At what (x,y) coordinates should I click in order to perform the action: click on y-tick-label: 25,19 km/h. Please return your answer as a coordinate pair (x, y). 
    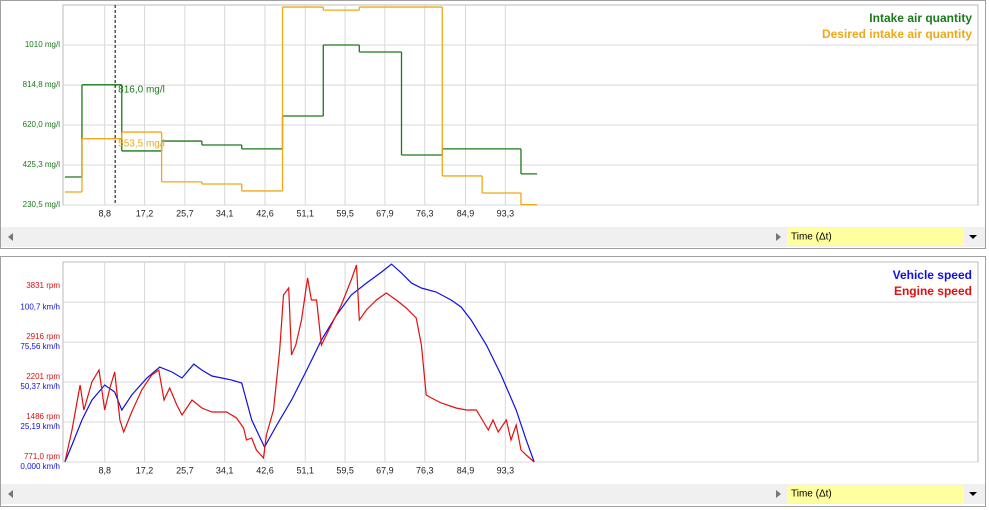
    Looking at the image, I should click on (40, 426).